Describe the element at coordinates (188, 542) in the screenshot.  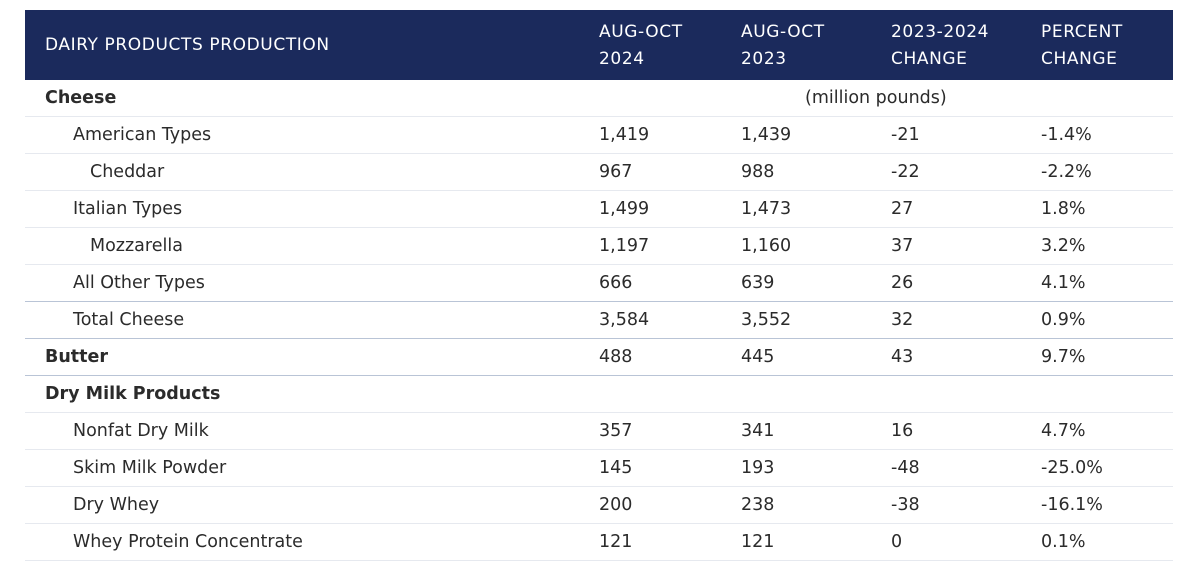
I see `row-label: Whey Protein Concentrate` at that location.